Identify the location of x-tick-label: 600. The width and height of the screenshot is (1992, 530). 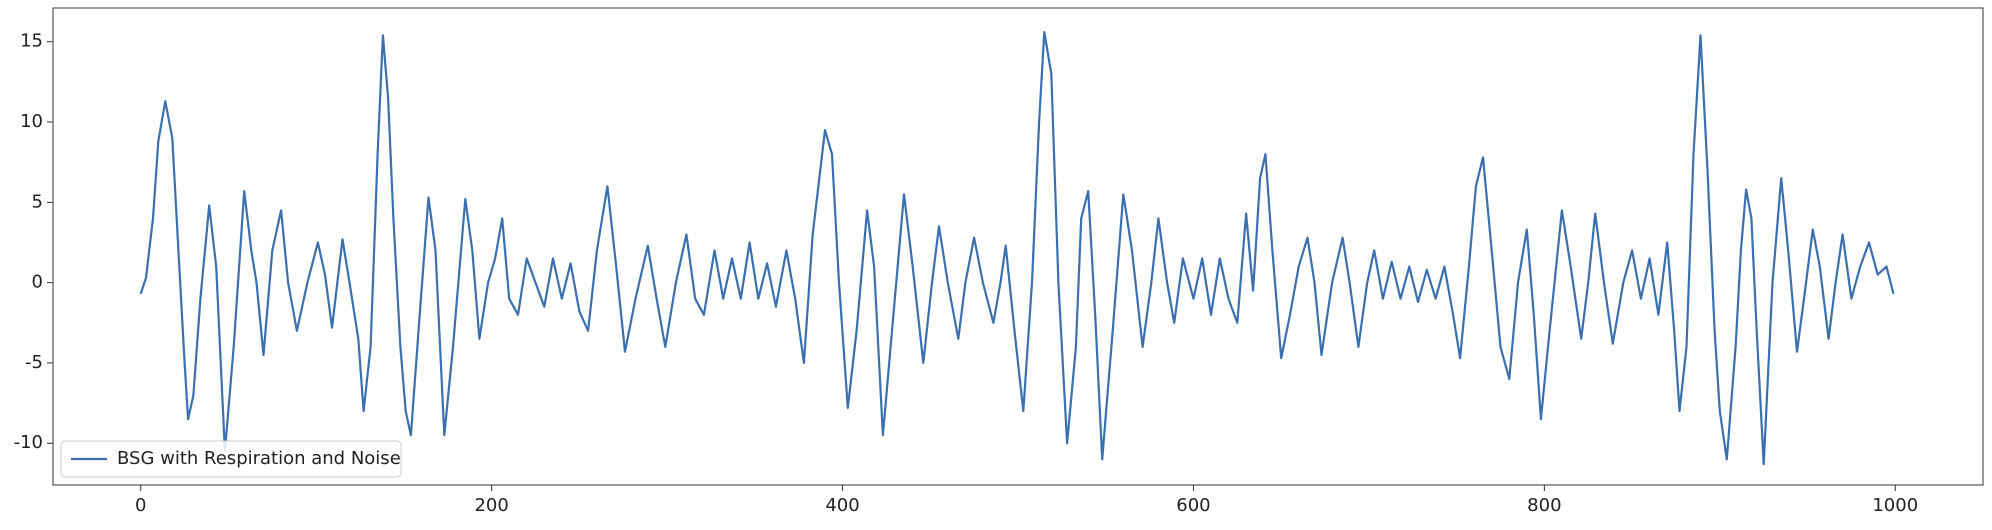
(1193, 505).